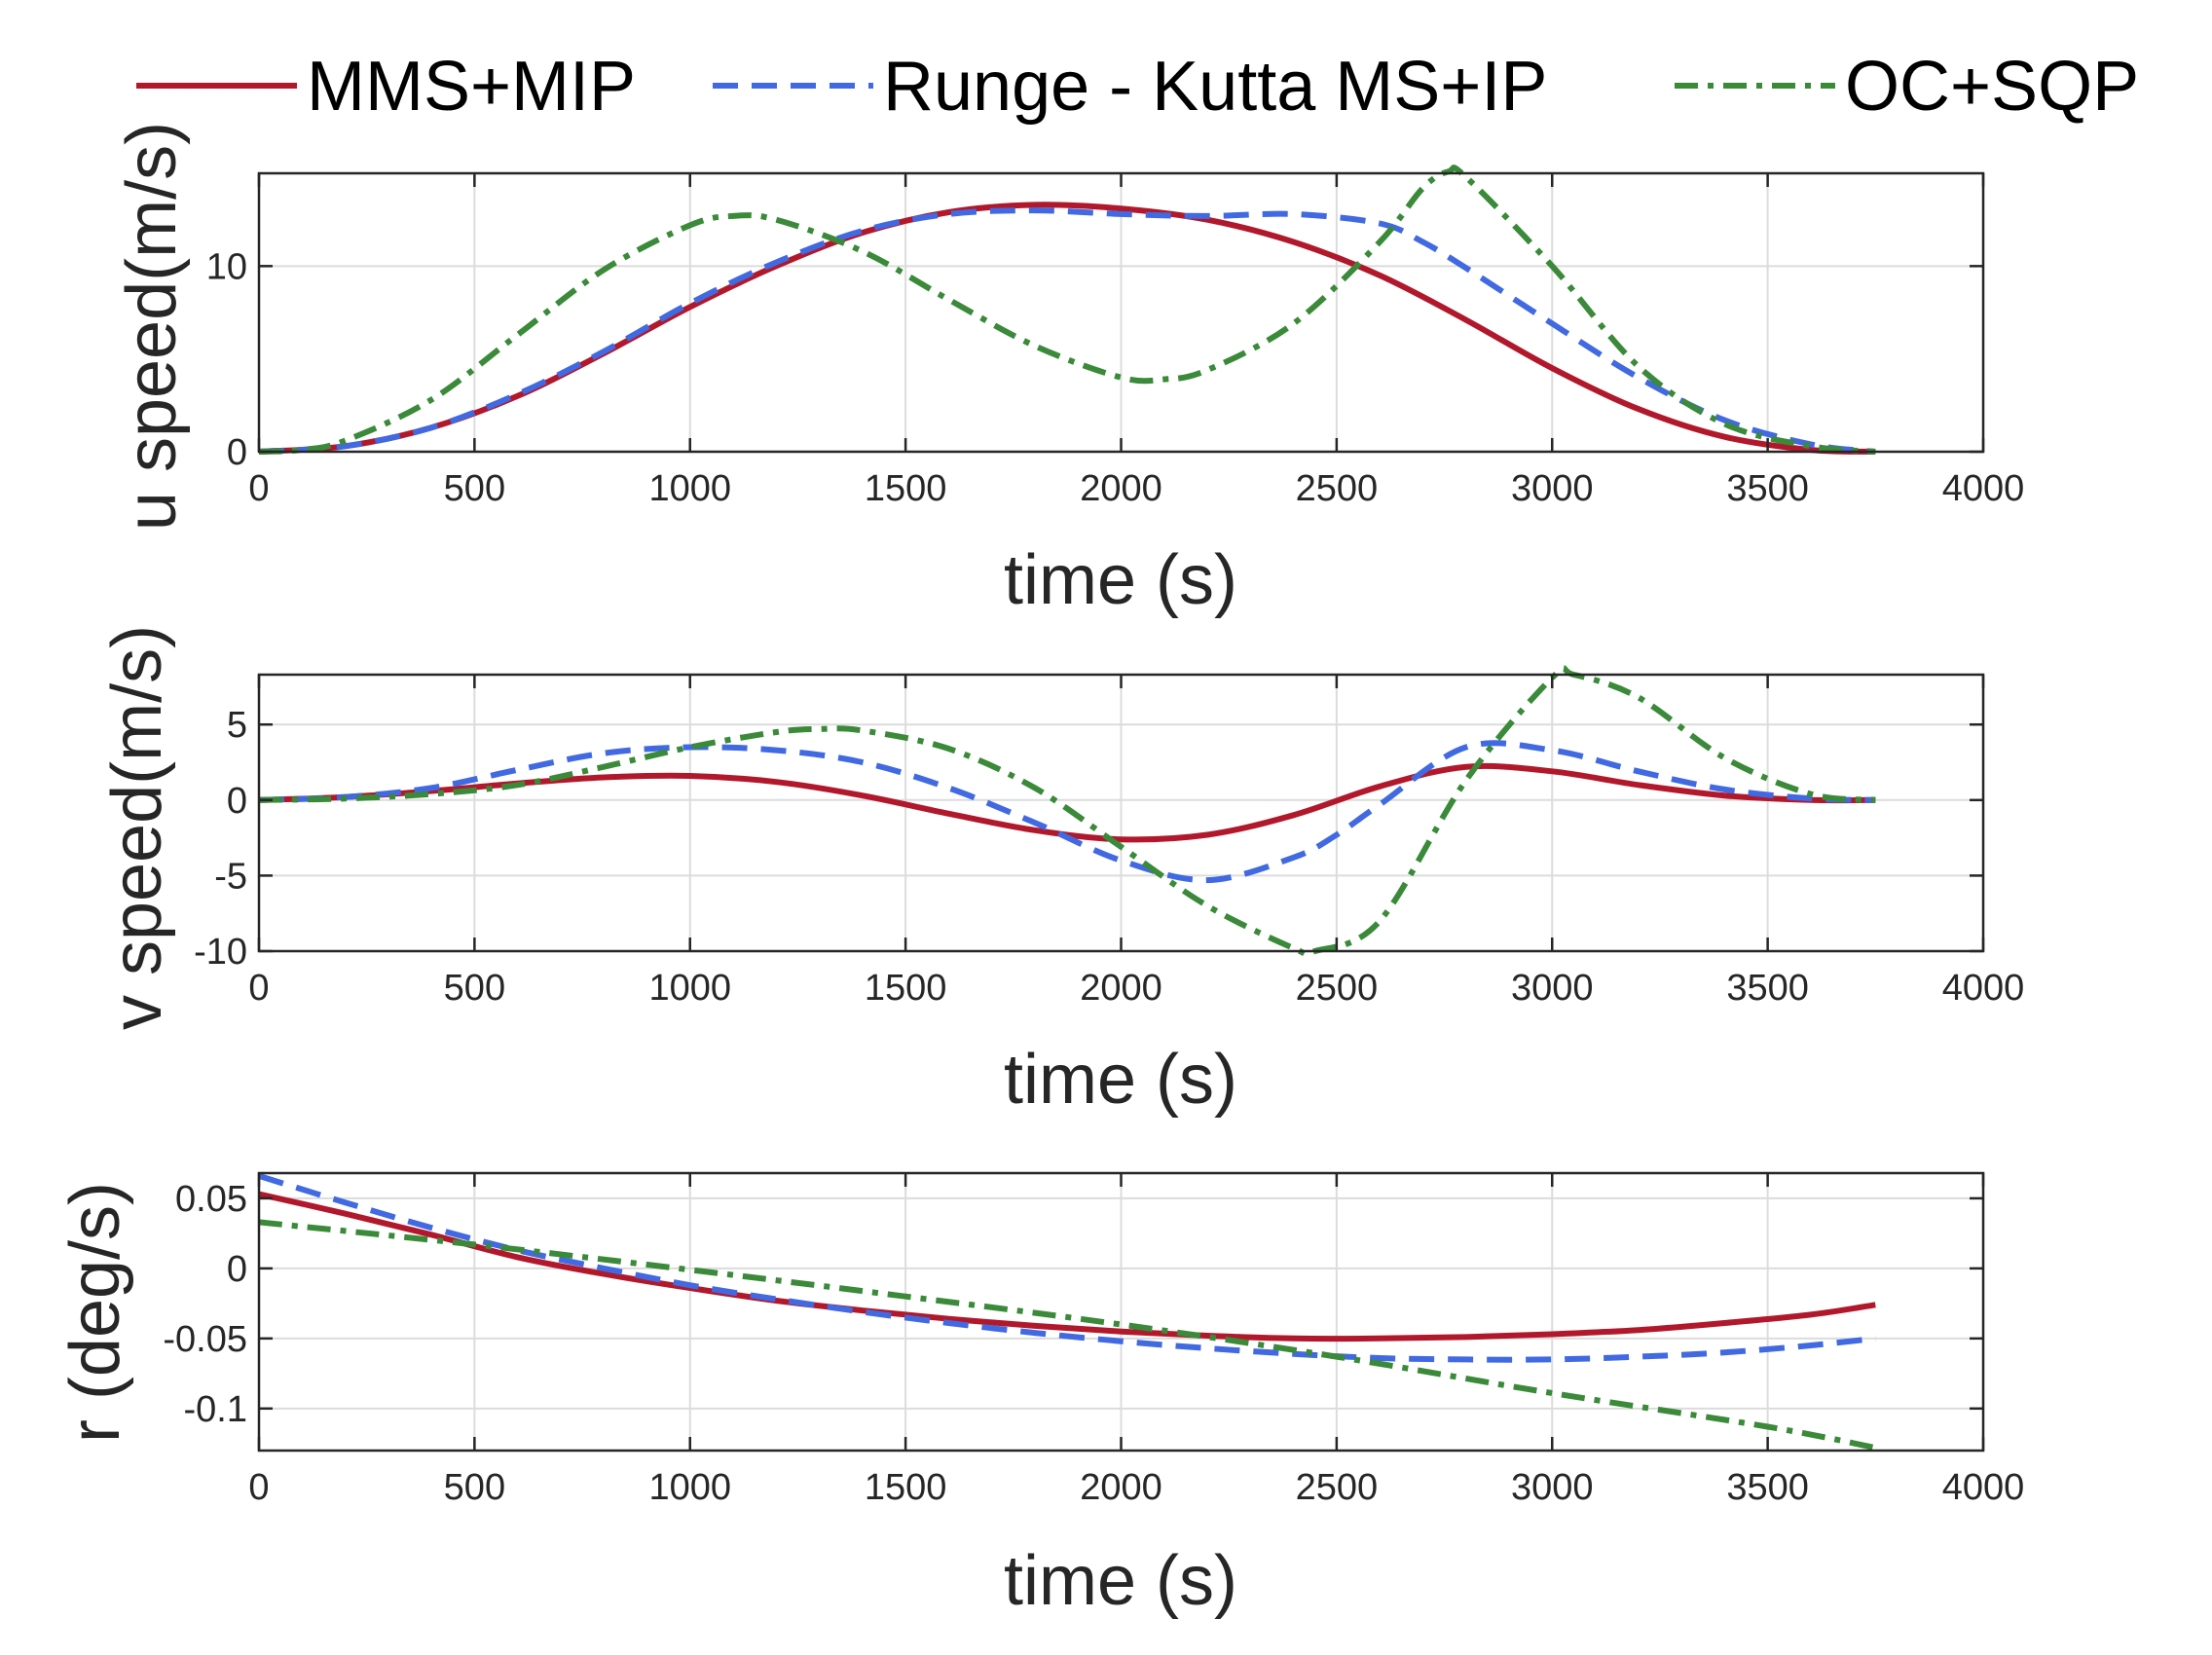  I want to click on u-speed-y-tick-label: 10, so click(226, 267).